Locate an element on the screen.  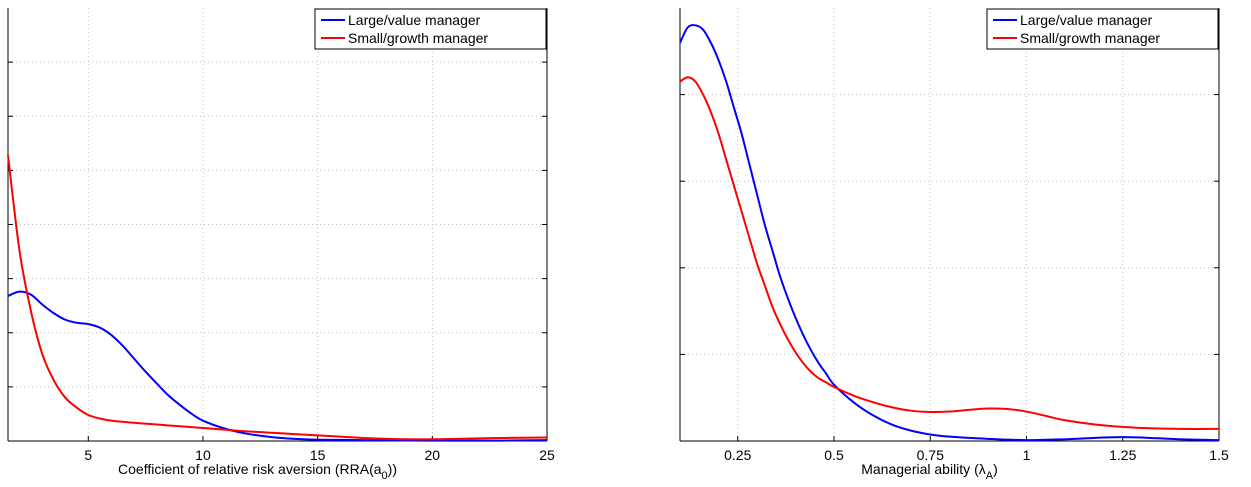
x-tick-label: 25 is located at coordinates (547, 455).